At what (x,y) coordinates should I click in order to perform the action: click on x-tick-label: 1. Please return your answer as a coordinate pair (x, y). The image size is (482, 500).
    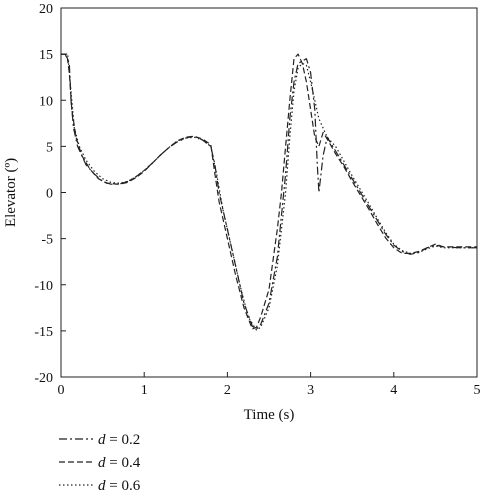
    Looking at the image, I should click on (144, 390).